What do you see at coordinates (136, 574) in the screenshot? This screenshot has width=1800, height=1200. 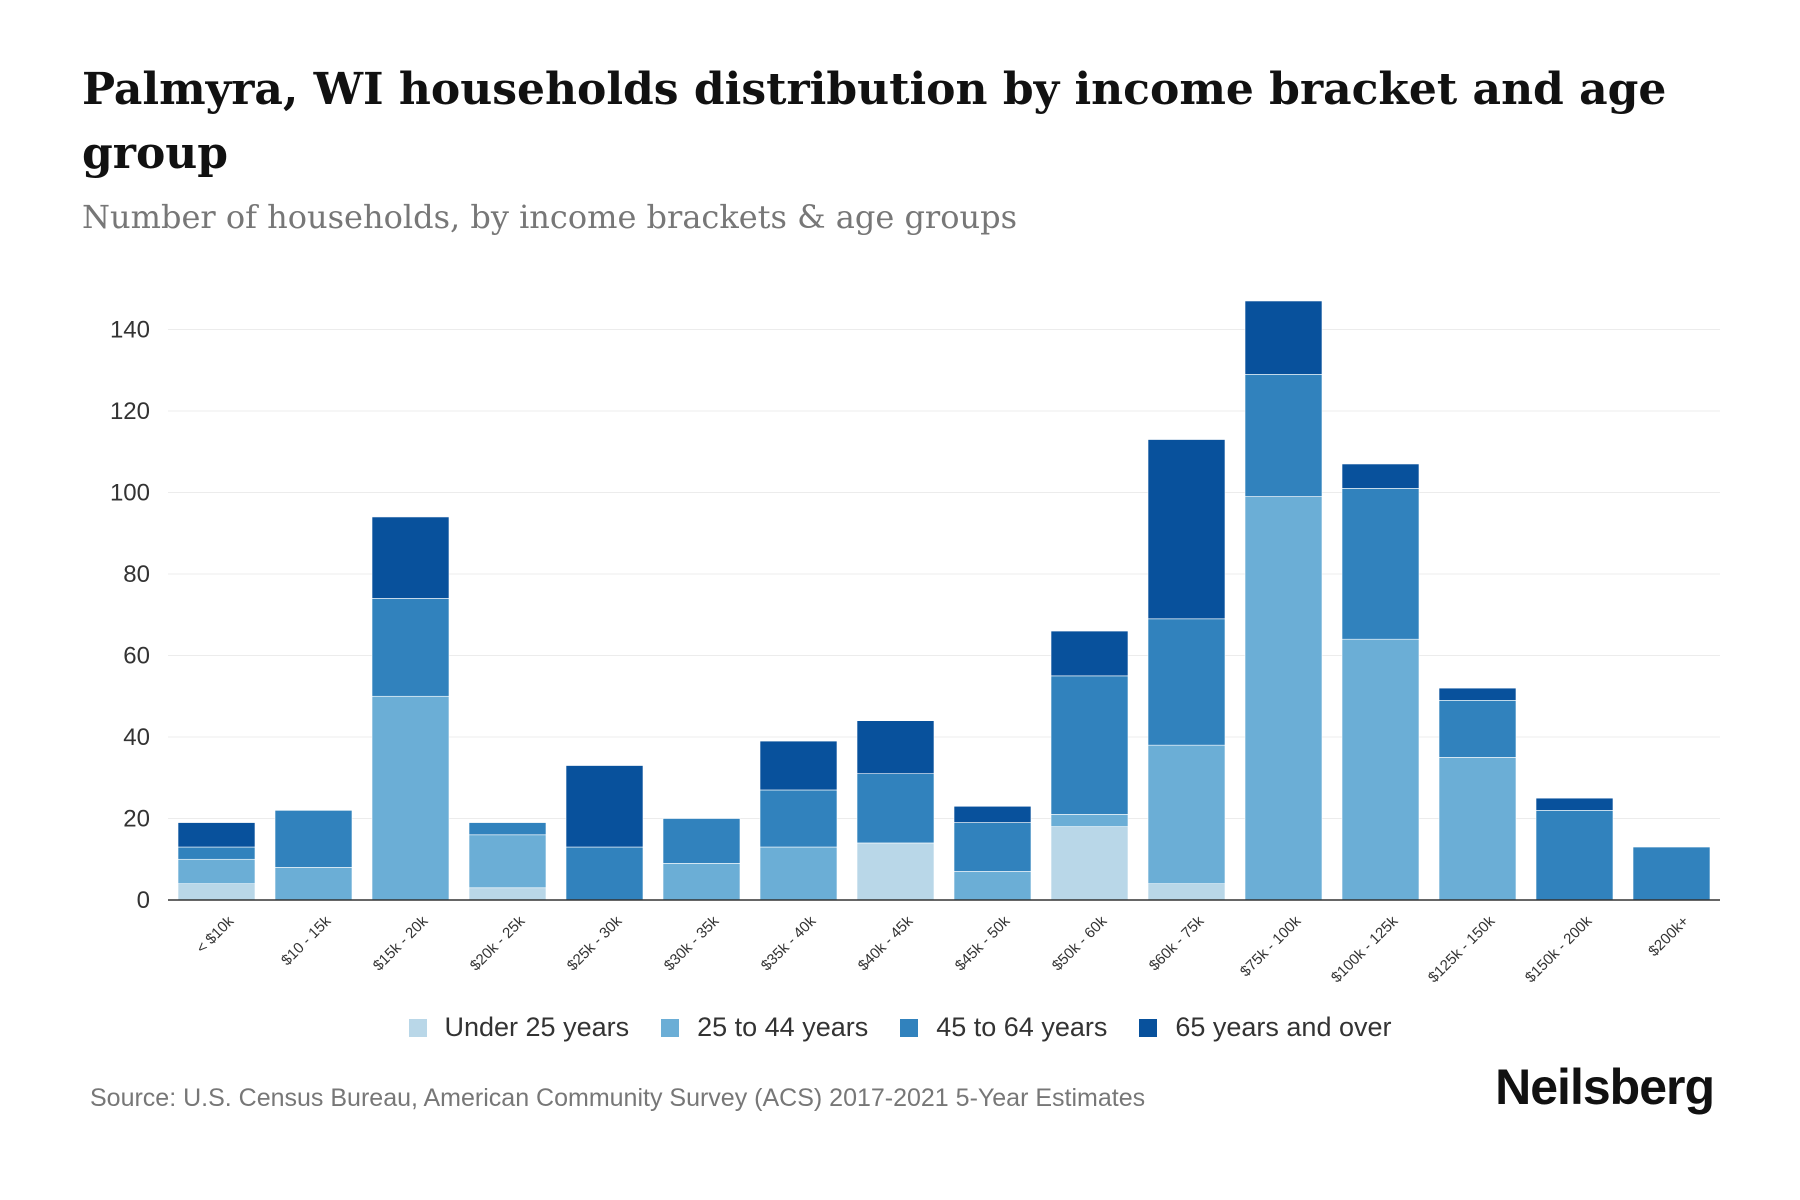 I see `y-tick-label: 80` at bounding box center [136, 574].